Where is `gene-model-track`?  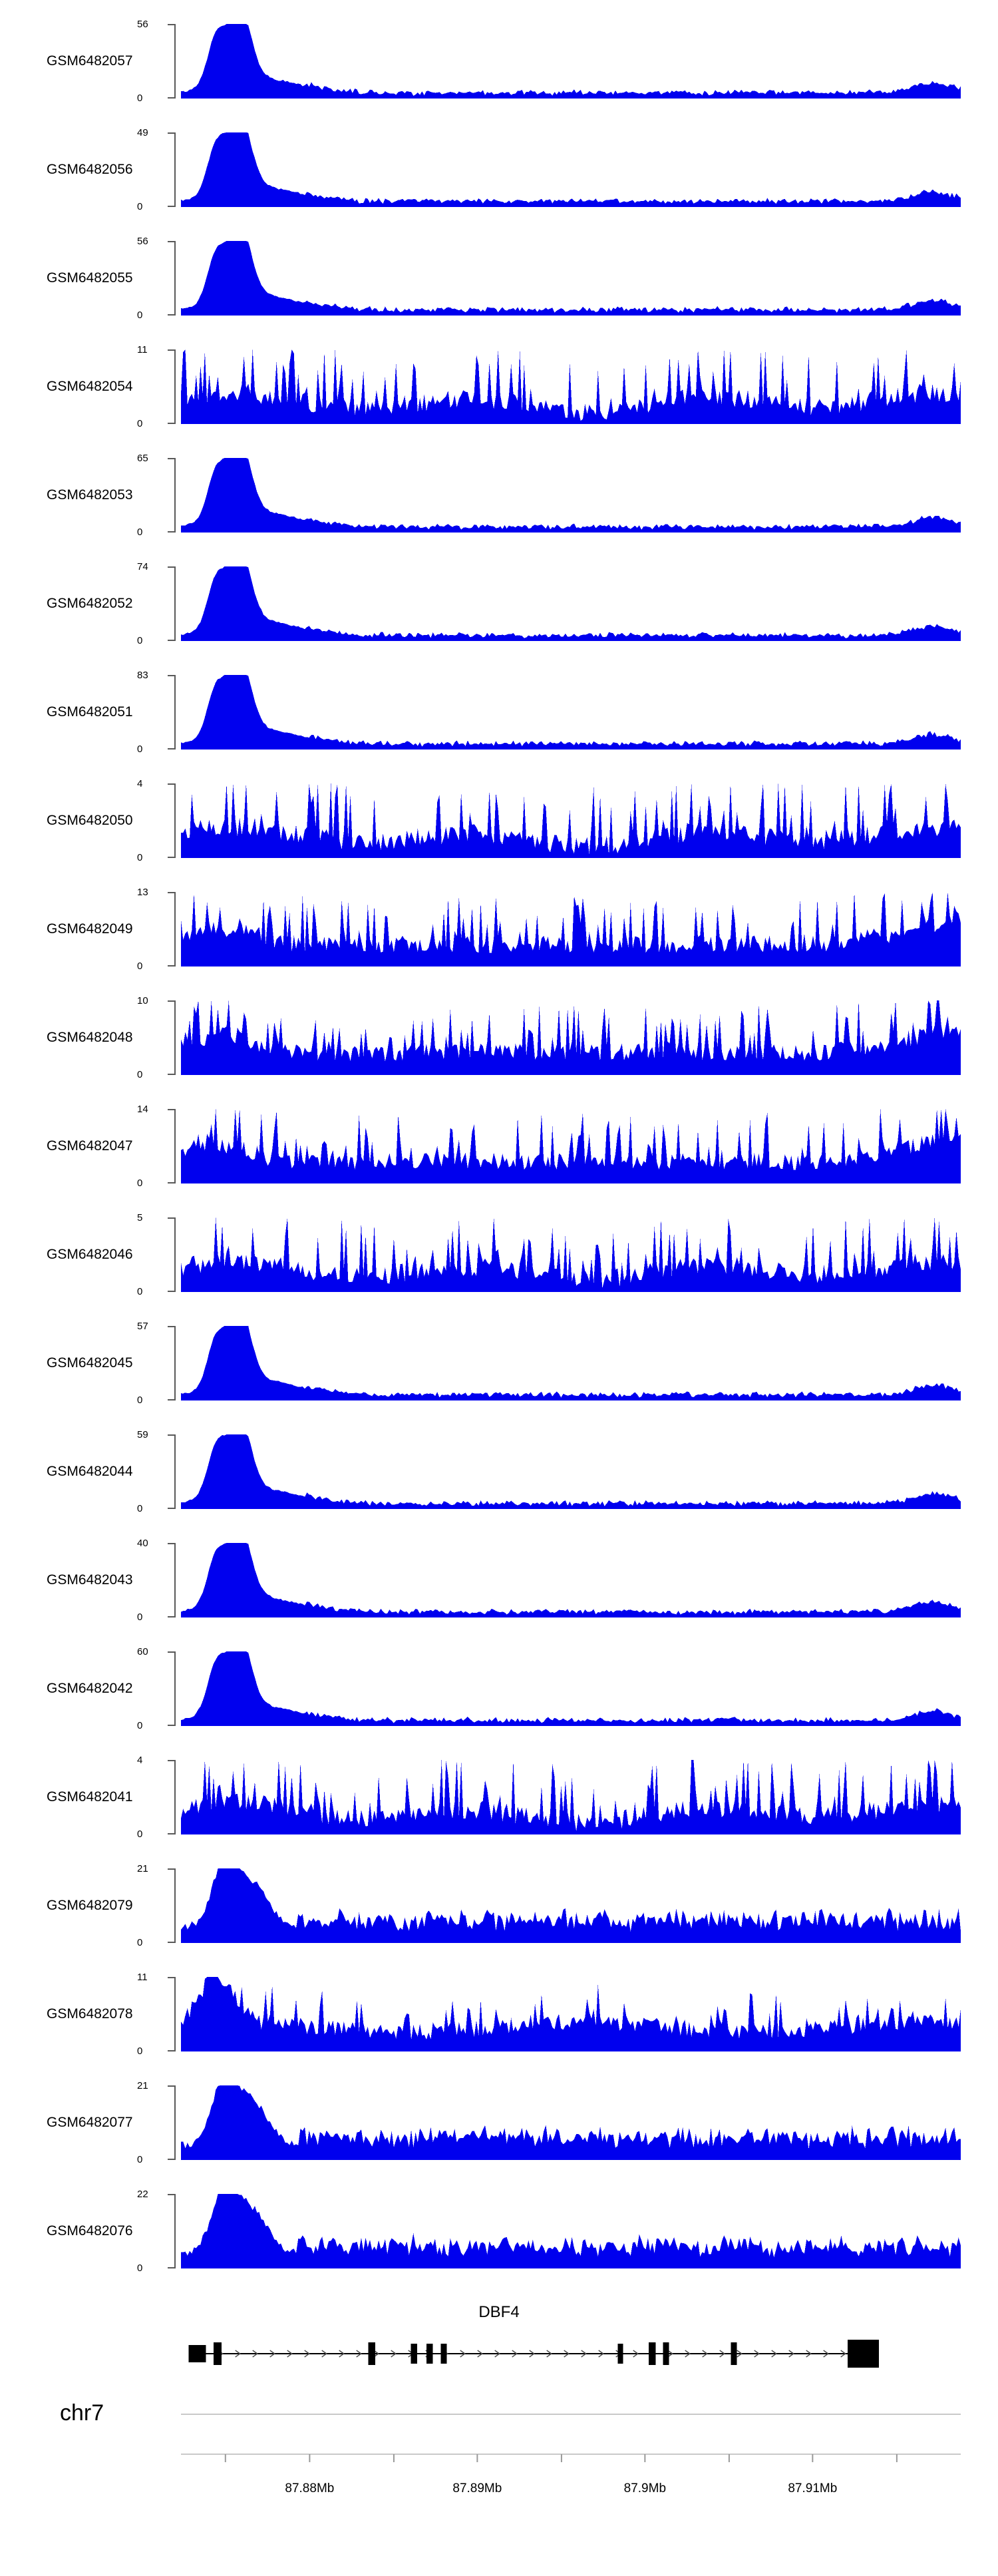 gene-model-track is located at coordinates (571, 2353).